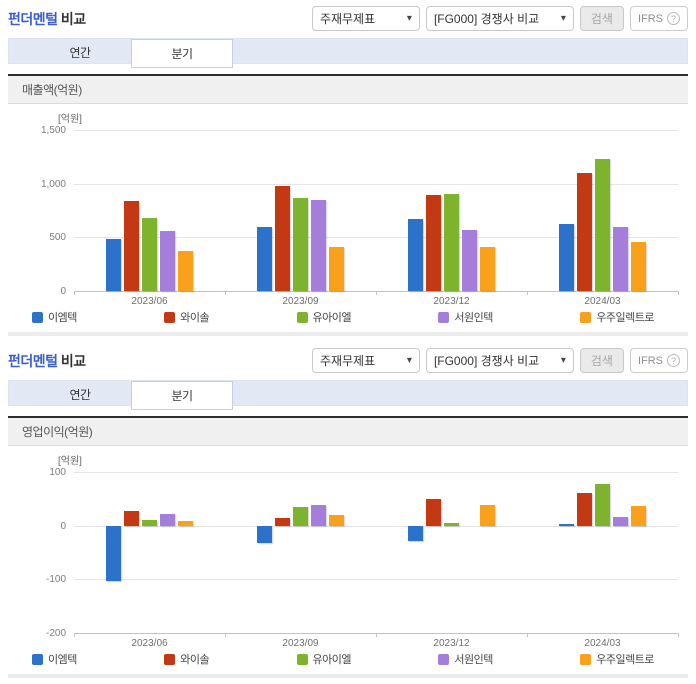 The image size is (696, 684). Describe the element at coordinates (53, 184) in the screenshot. I see `y-axis-tick-label: 1,000` at that location.